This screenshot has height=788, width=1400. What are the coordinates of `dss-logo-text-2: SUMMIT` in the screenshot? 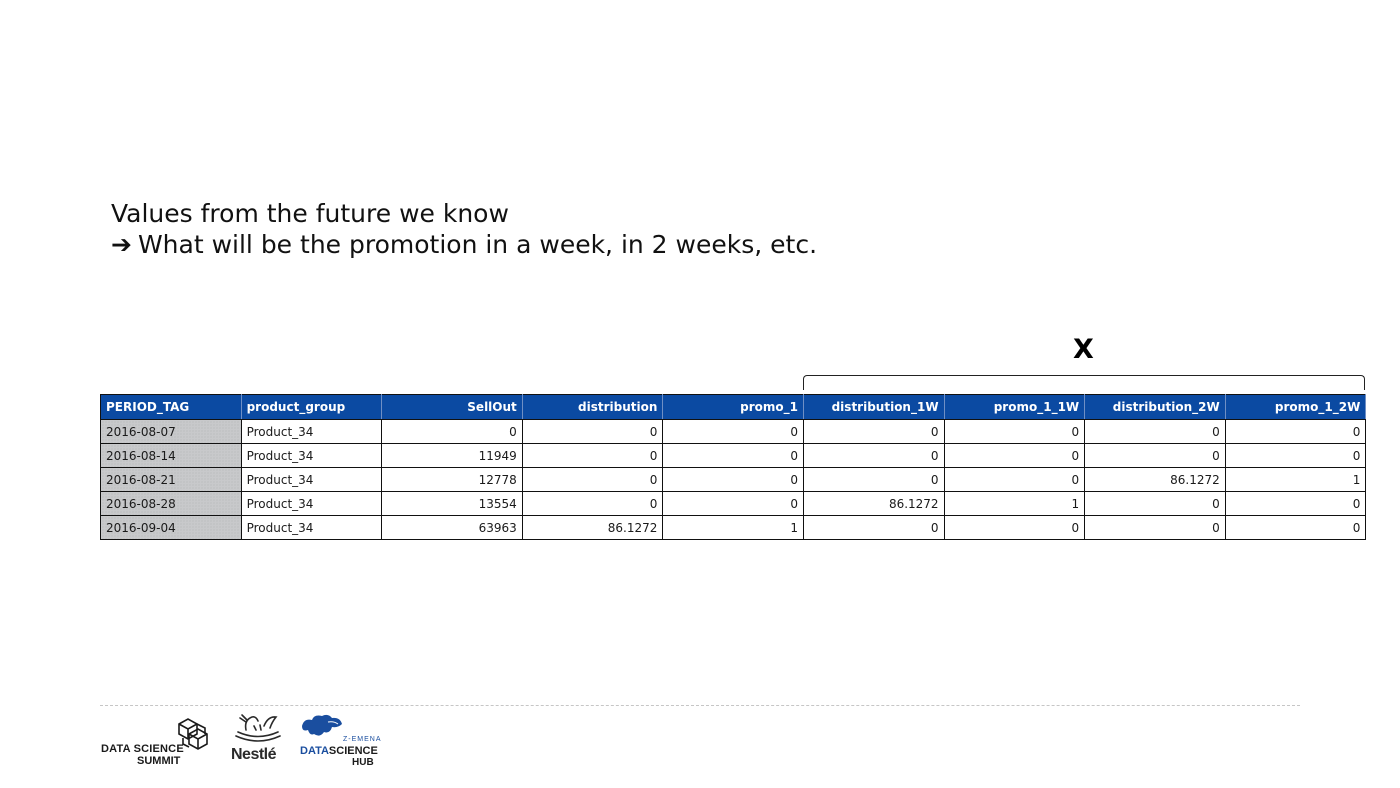 It's located at (159, 761).